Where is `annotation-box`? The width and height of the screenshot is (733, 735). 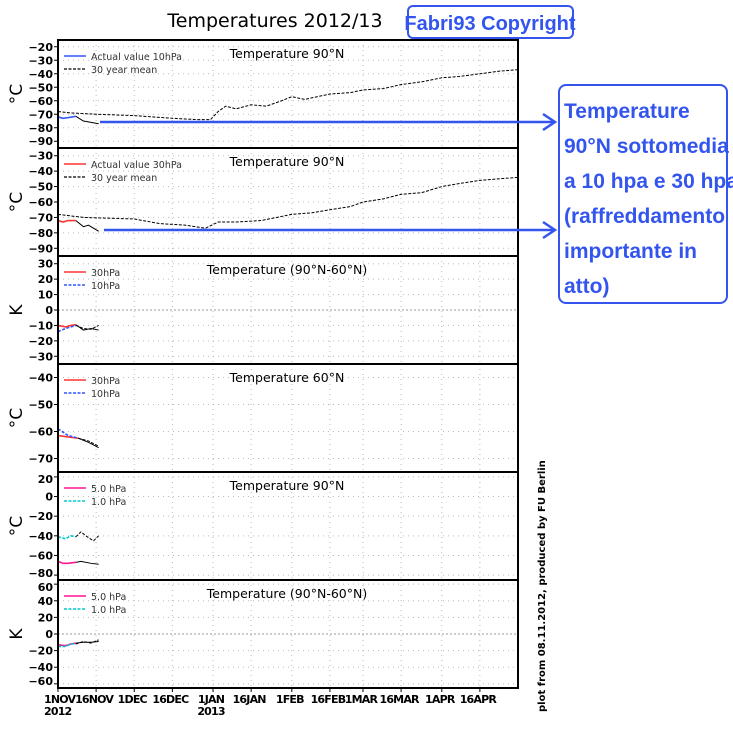
annotation-box is located at coordinates (643, 194).